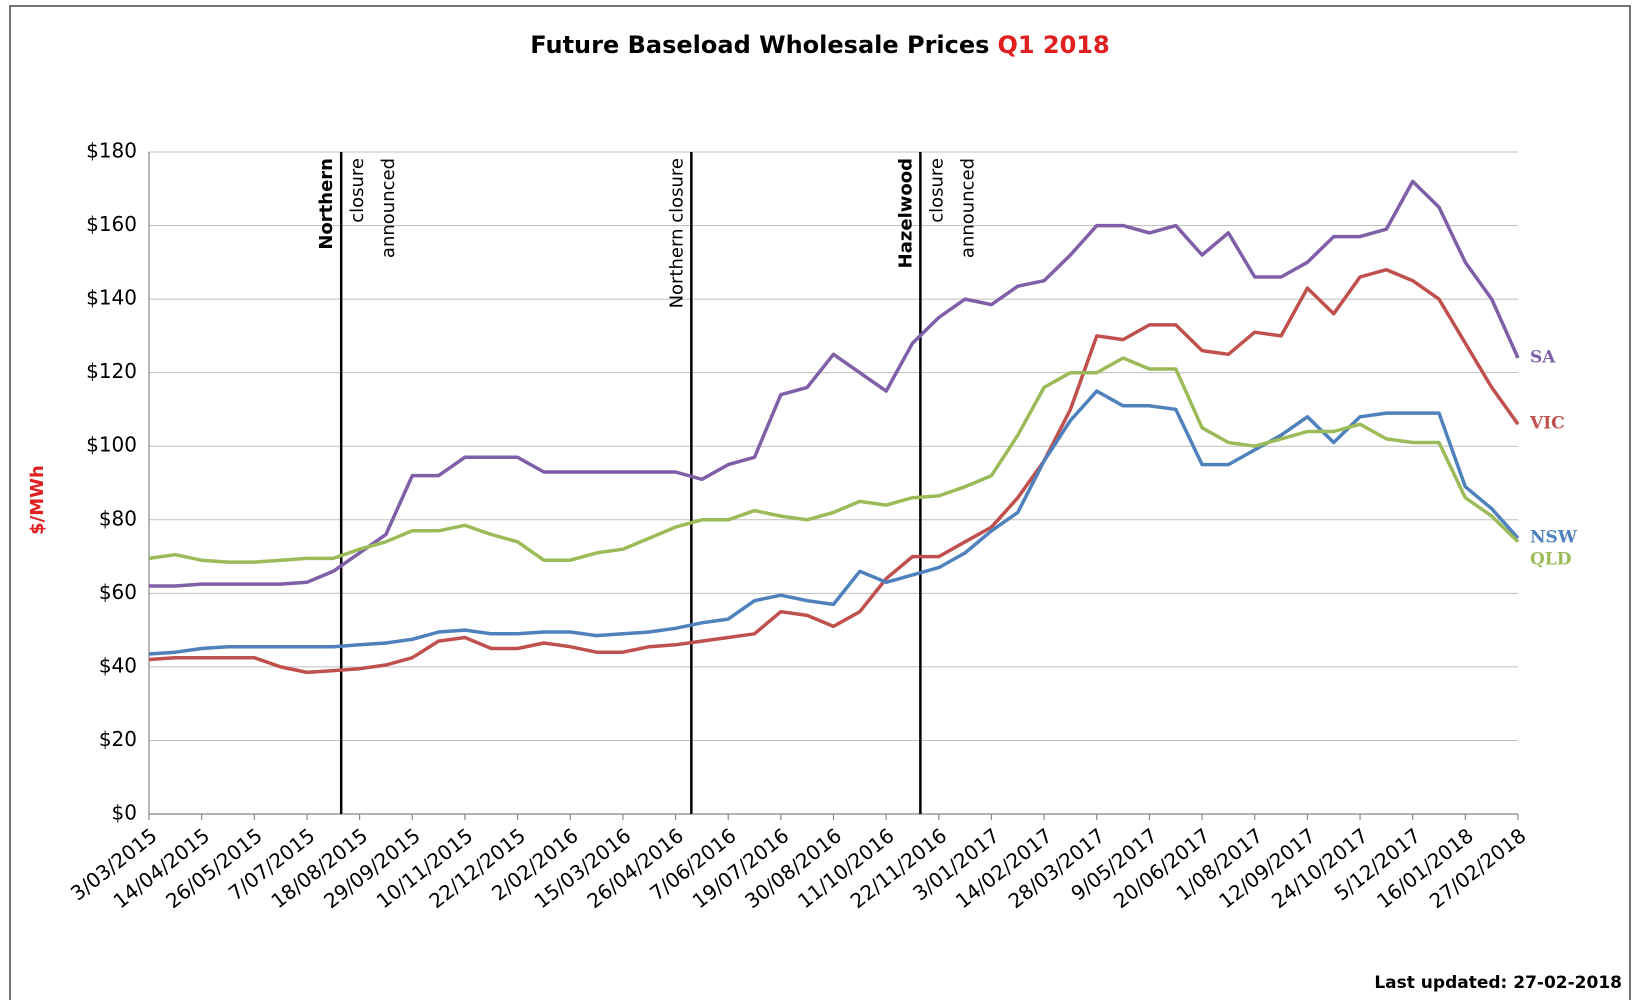  Describe the element at coordinates (1053, 45) in the screenshot. I see `chart-title-highlight: Q1 2018` at that location.